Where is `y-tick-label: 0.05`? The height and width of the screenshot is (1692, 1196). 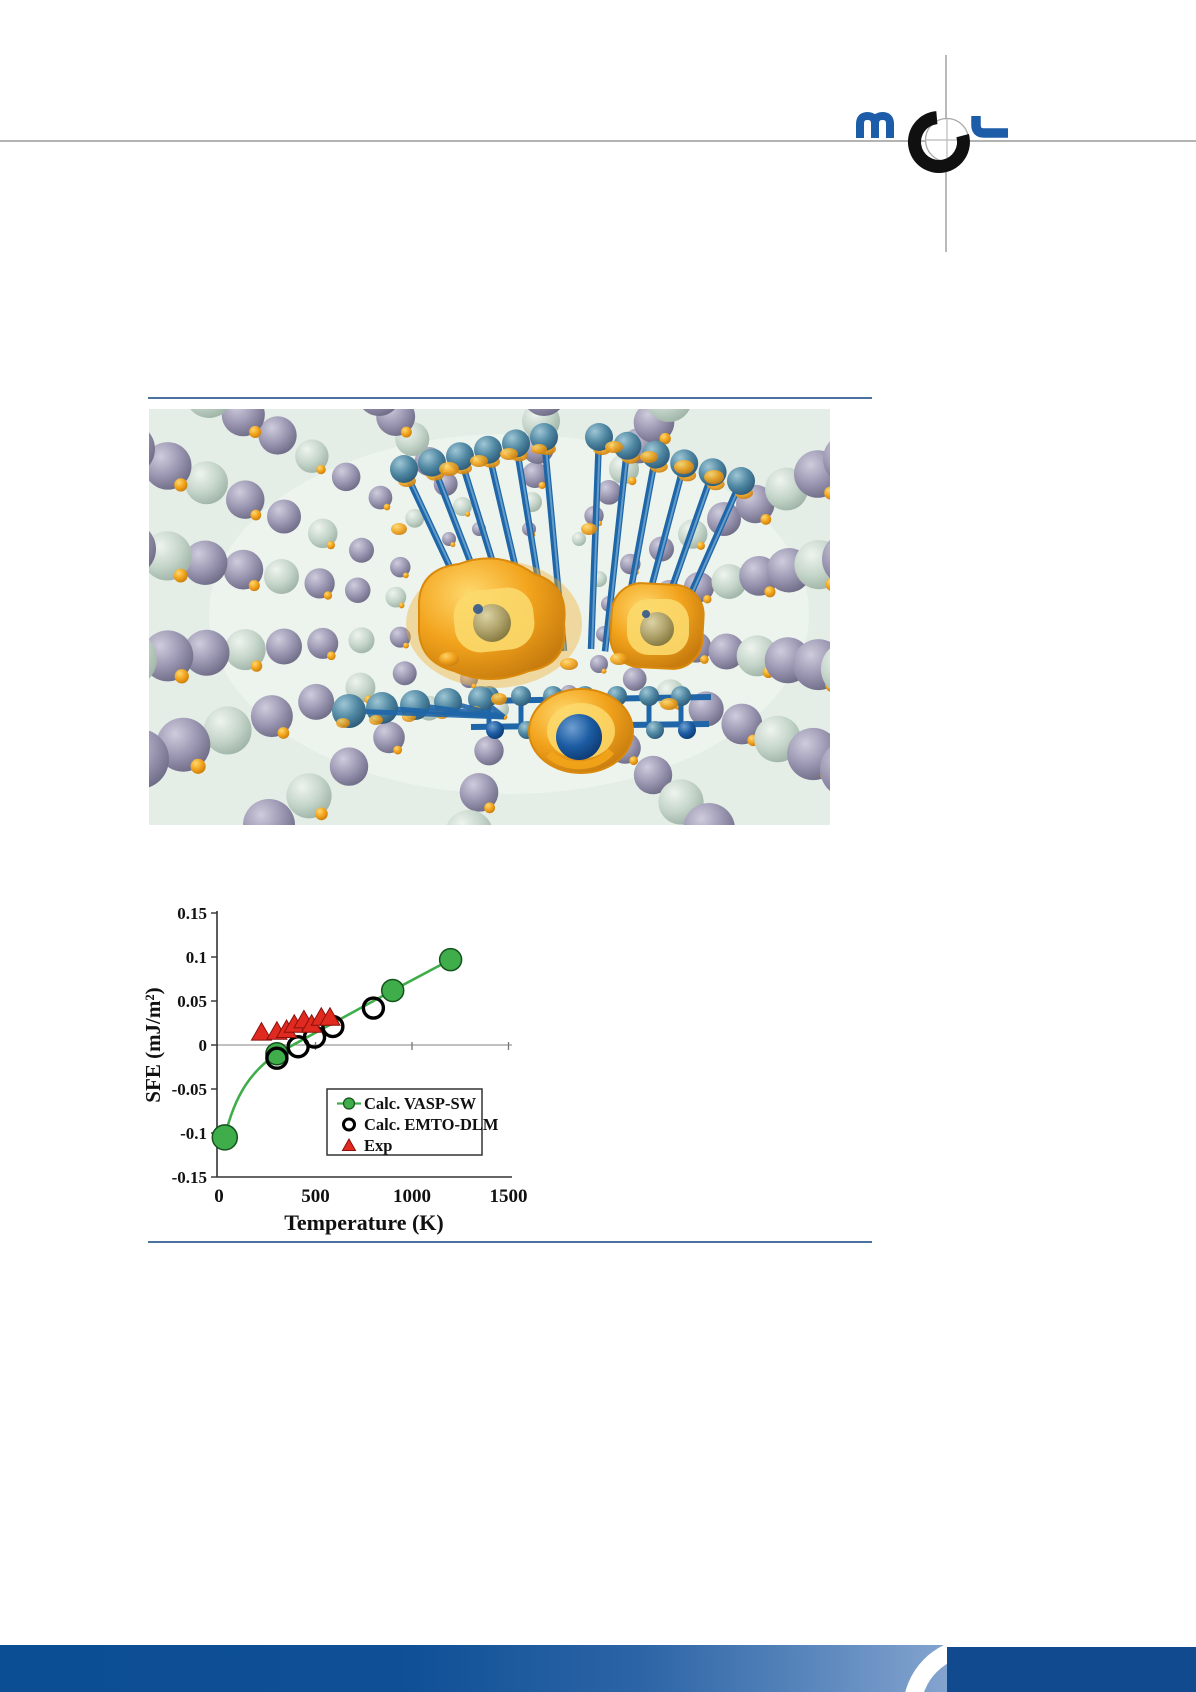
y-tick-label: 0.05 is located at coordinates (192, 1001).